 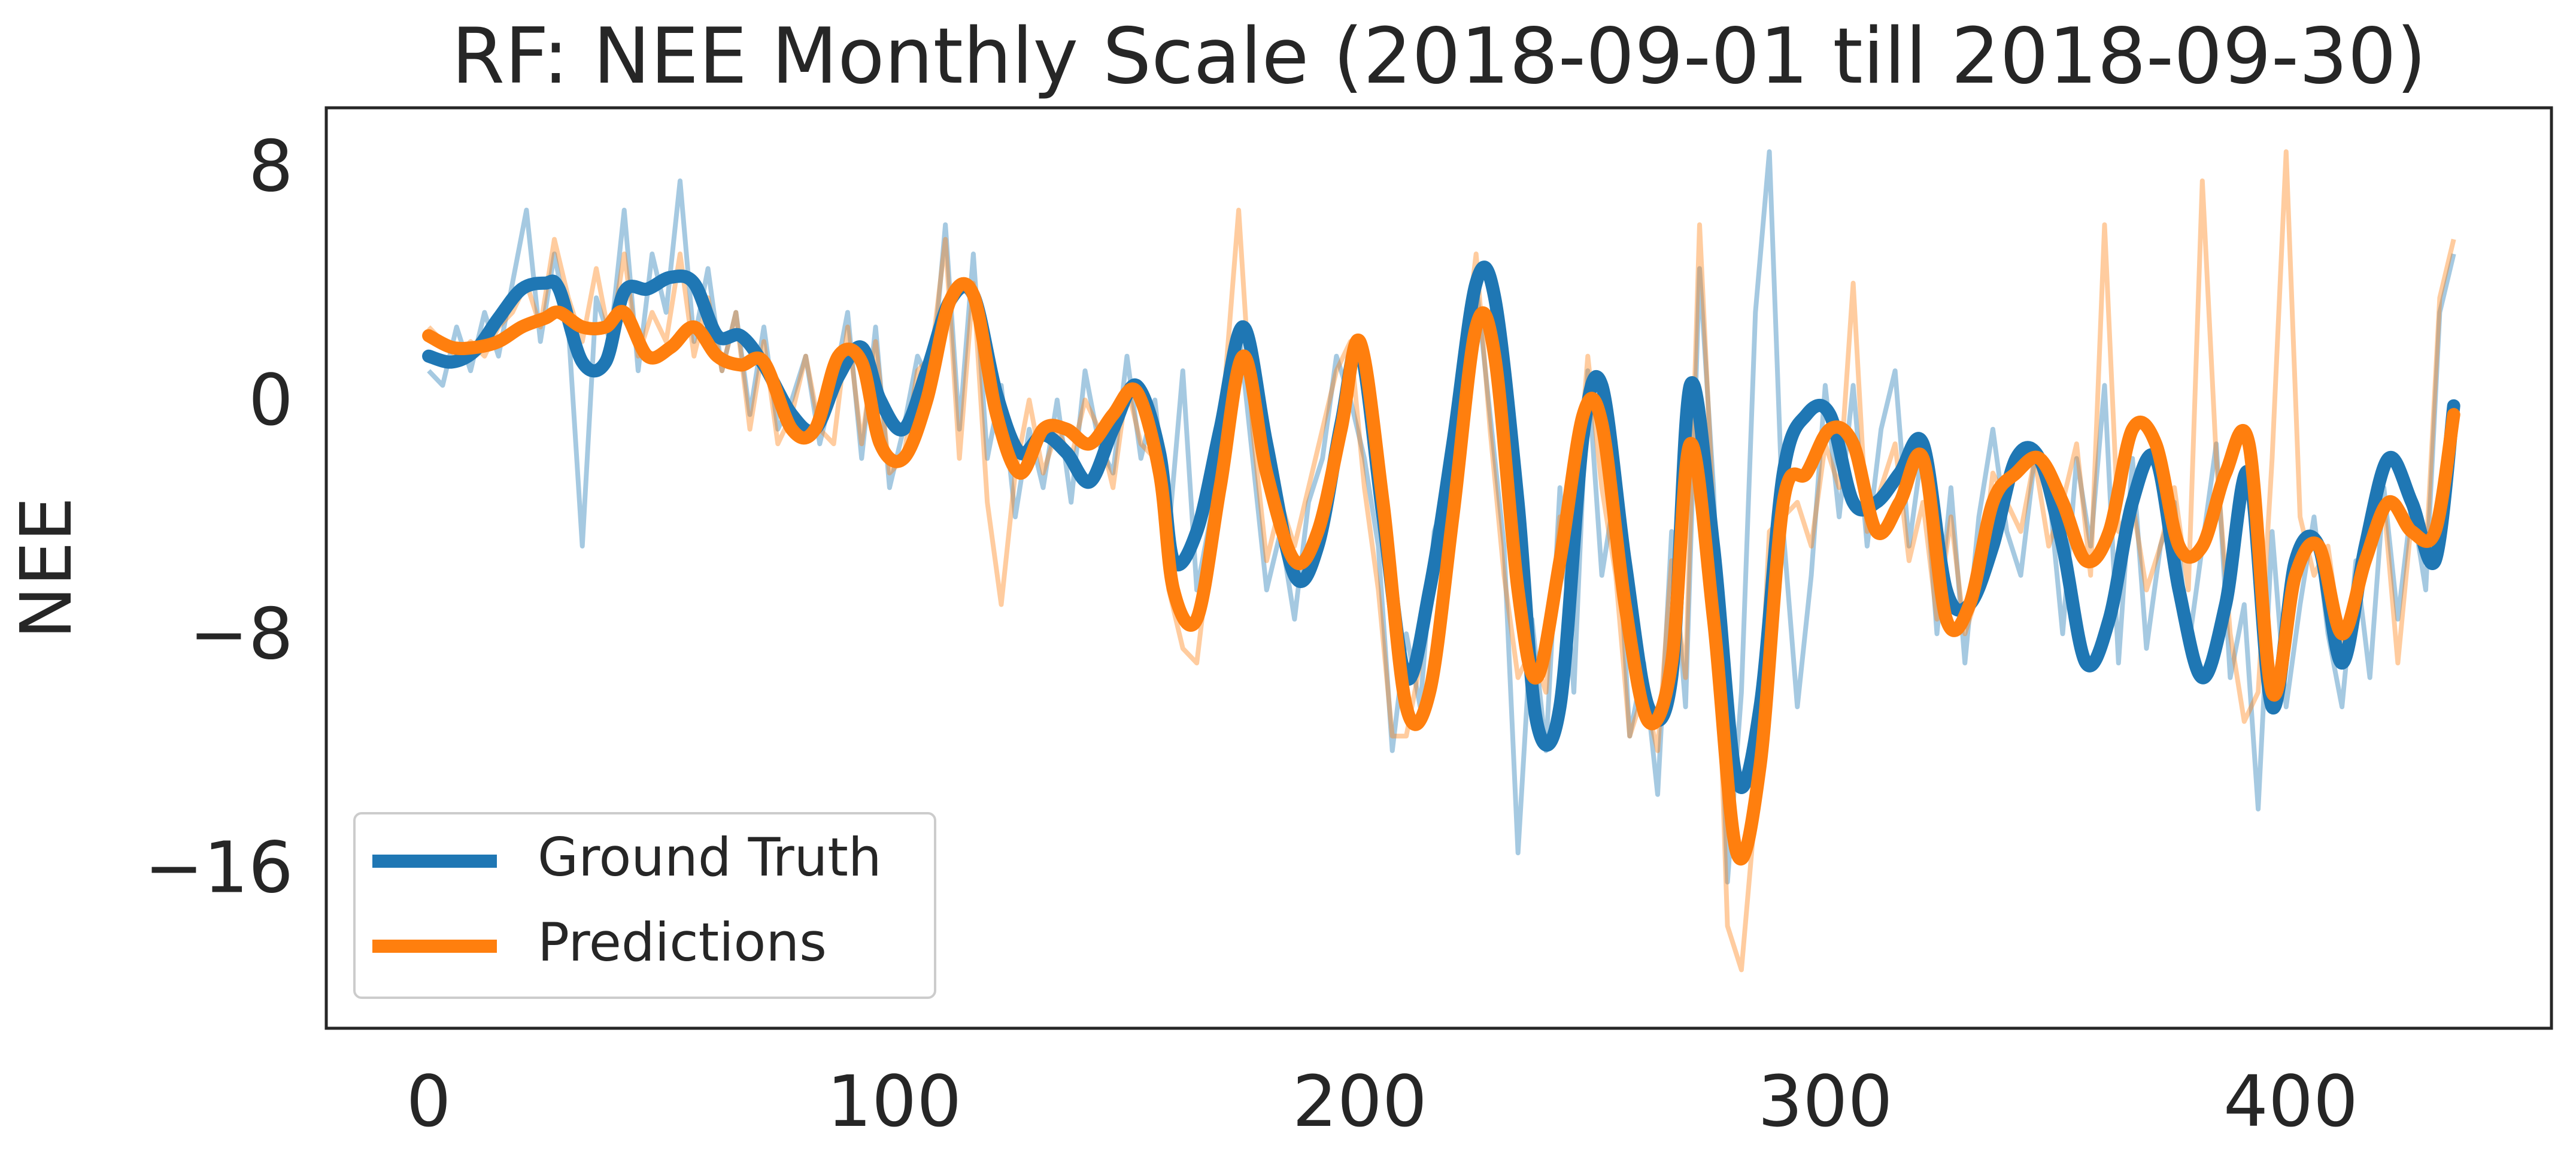 I want to click on y-tick-label: −8, so click(x=241, y=633).